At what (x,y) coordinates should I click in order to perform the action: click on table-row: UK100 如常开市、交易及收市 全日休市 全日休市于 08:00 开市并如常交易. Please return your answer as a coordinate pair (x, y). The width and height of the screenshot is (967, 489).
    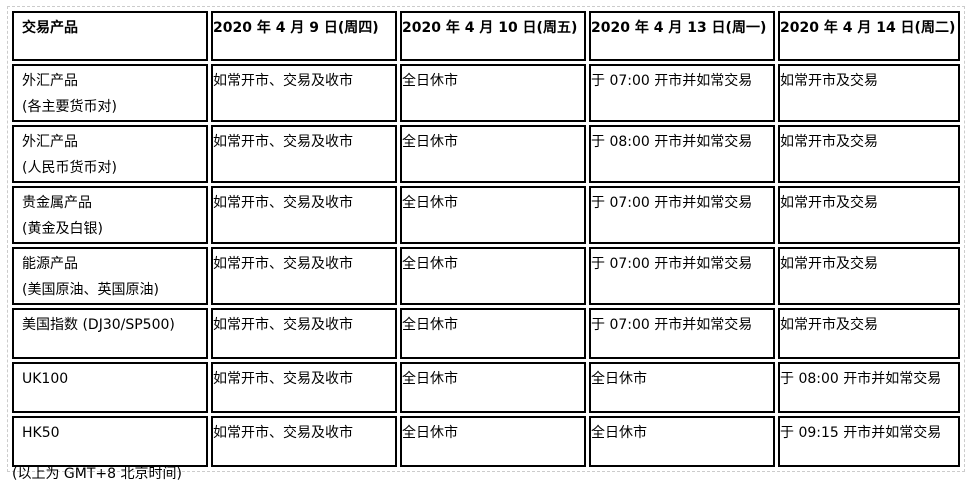
    Looking at the image, I should click on (486, 387).